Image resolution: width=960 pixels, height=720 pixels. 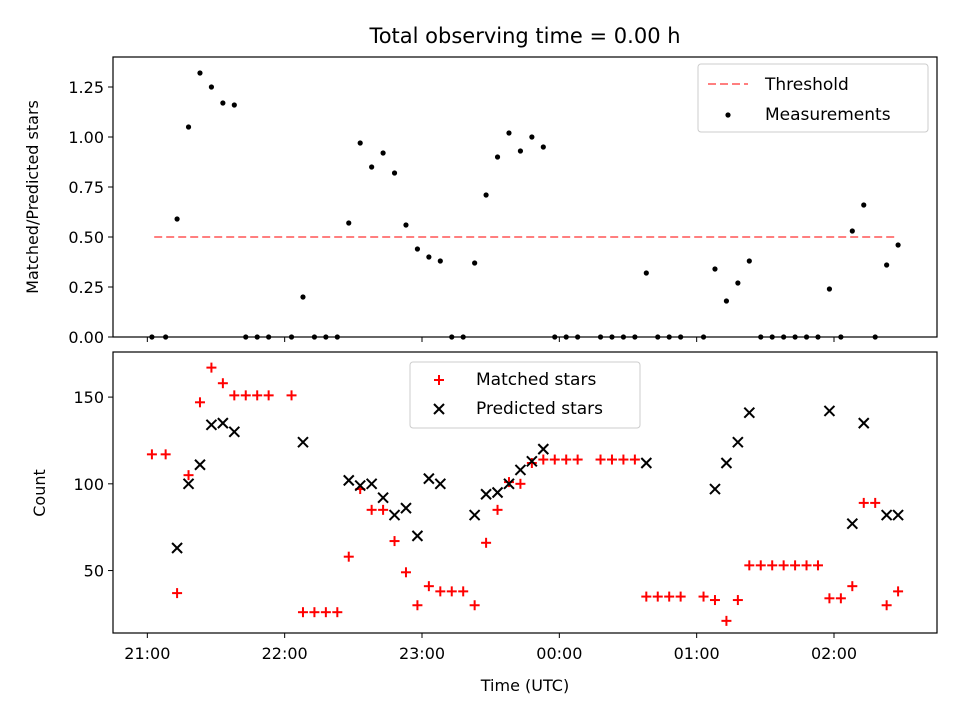 What do you see at coordinates (285, 653) in the screenshot?
I see `x-tick-label: 22:00` at bounding box center [285, 653].